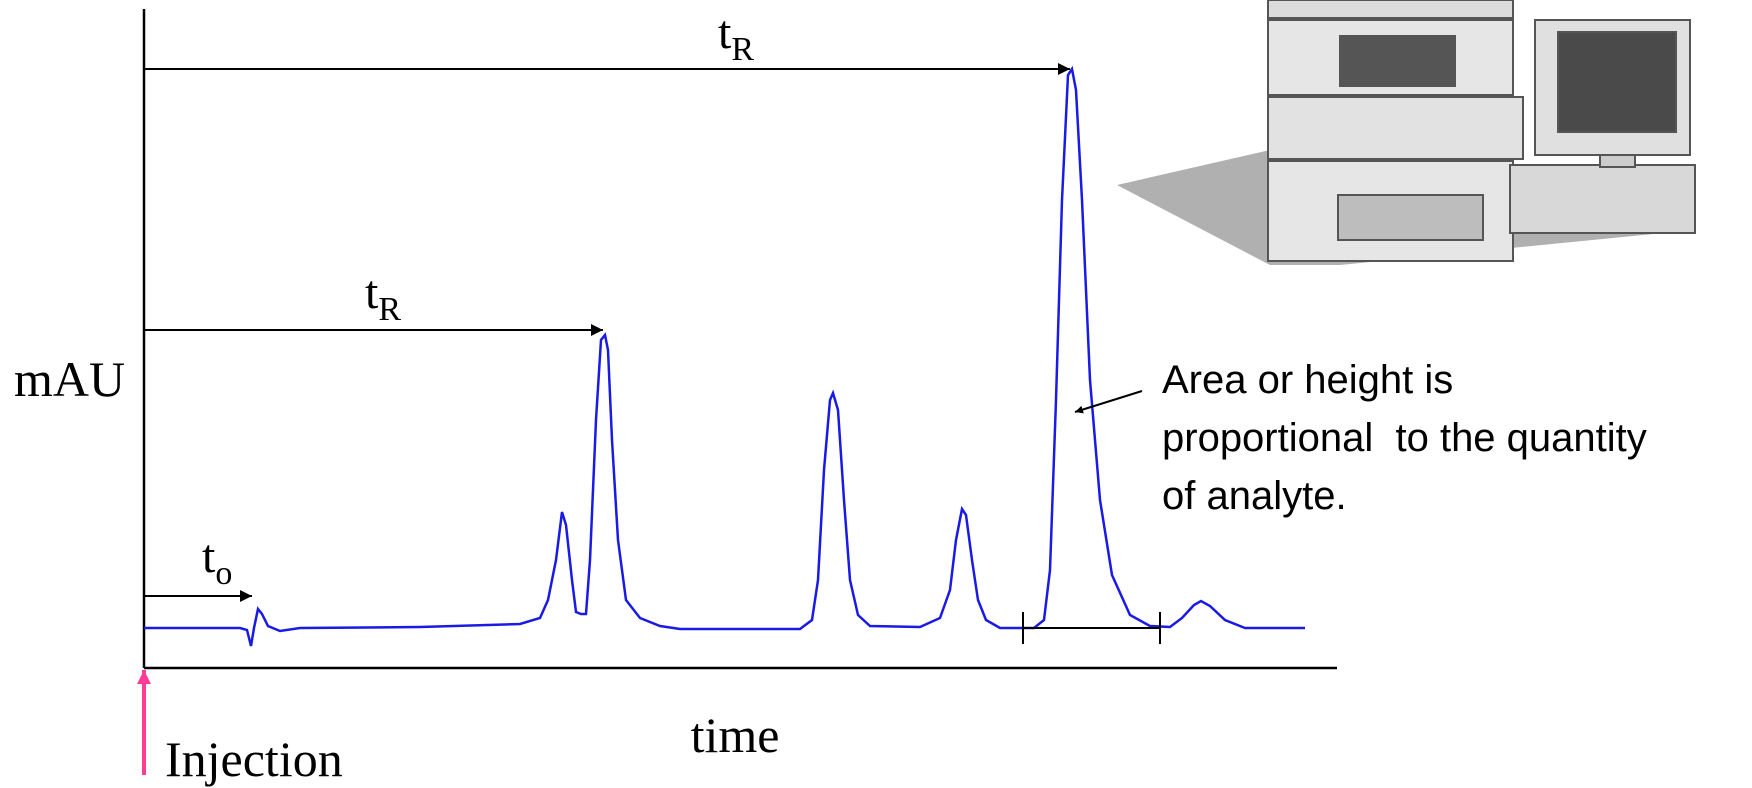  I want to click on annotation-line: Area or height is, so click(1307, 380).